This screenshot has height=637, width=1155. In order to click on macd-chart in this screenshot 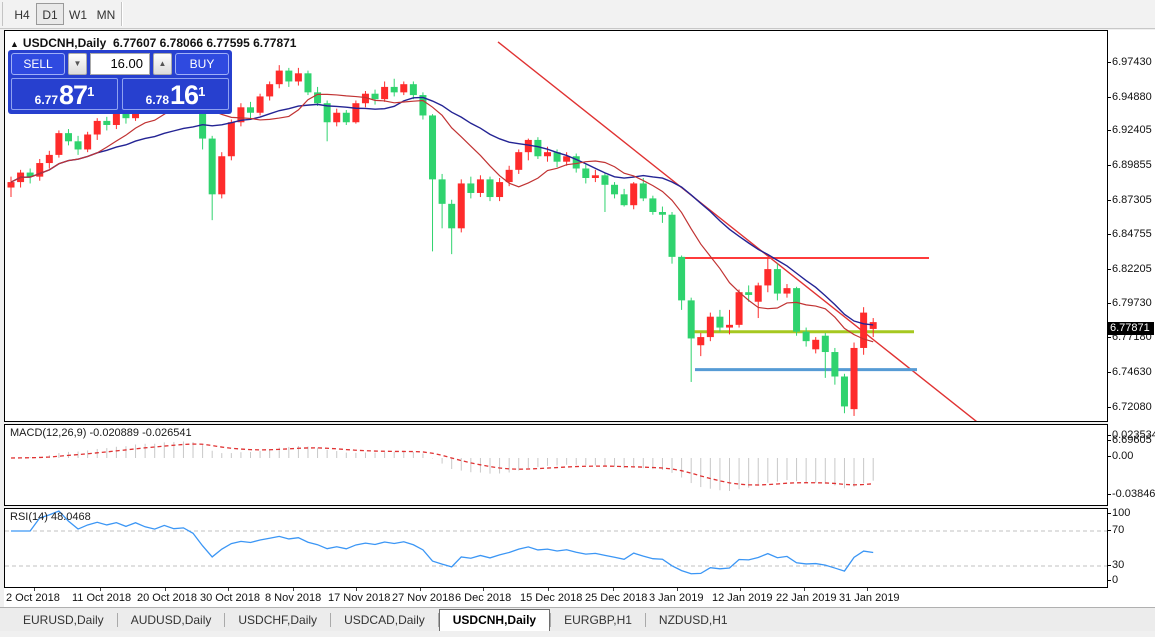, I will do `click(442, 466)`.